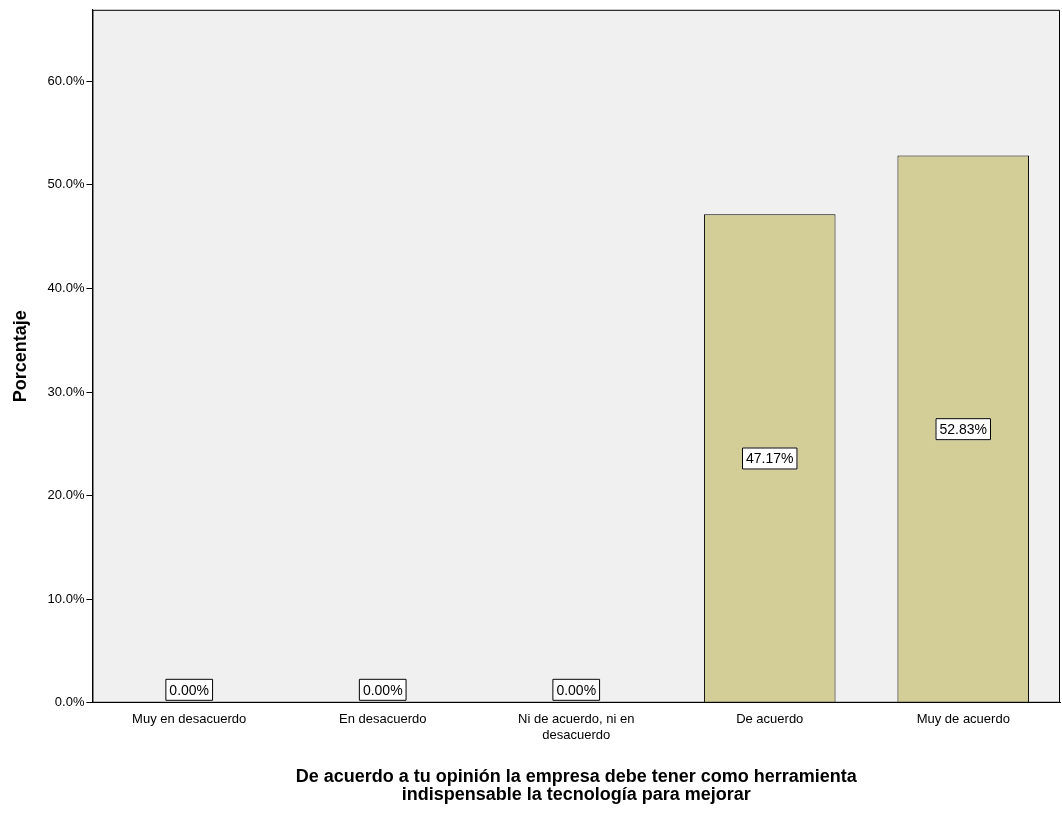 This screenshot has height=822, width=1062. I want to click on x-axis-title: De acuerdo a tu opinión la empresa debe tener como herramienta indispensable la tecnología para mejorar, so click(576, 784).